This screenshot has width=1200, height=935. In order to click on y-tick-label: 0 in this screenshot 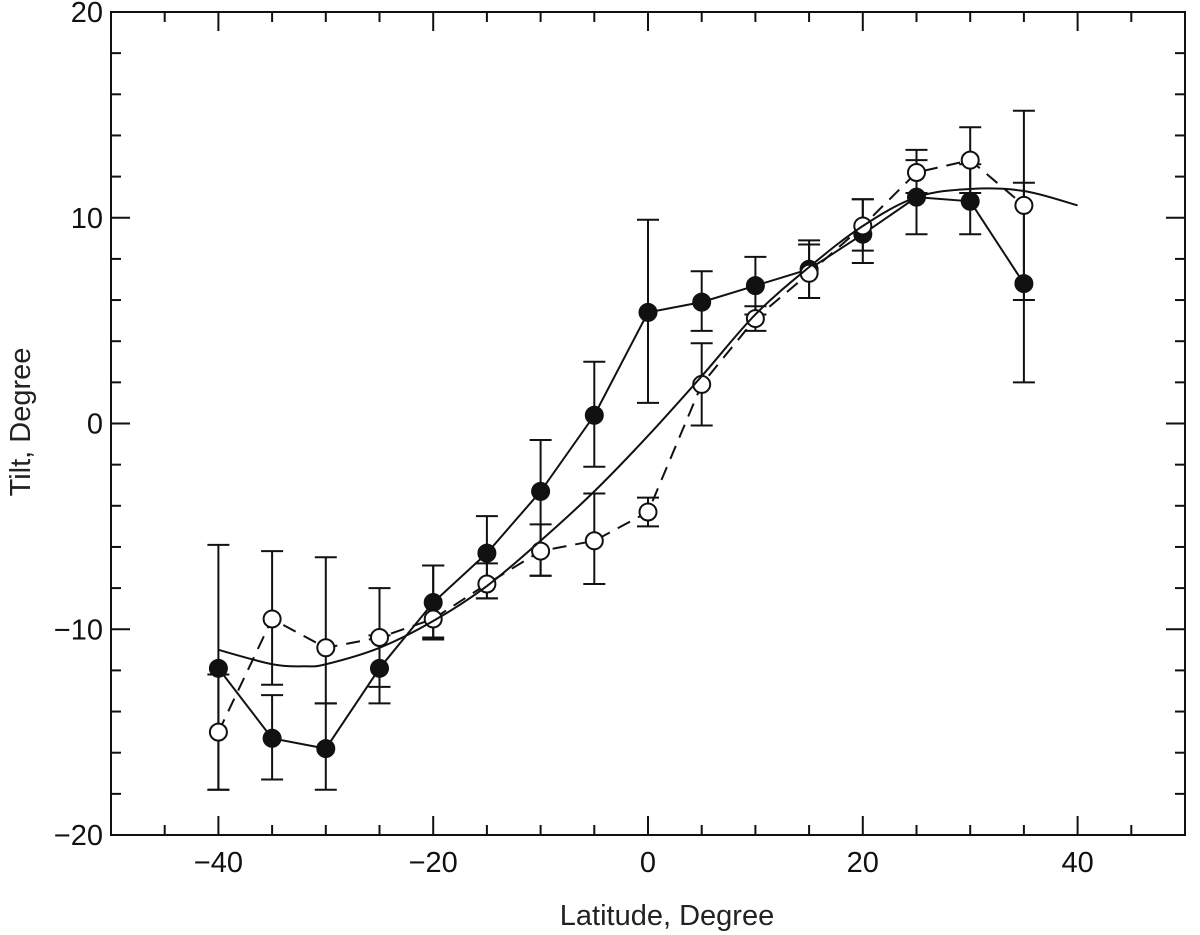, I will do `click(95, 425)`.